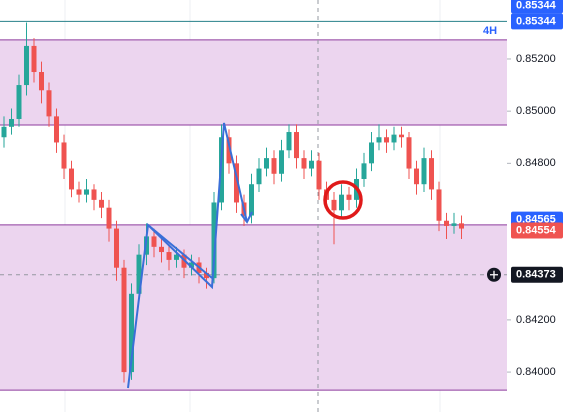 The height and width of the screenshot is (412, 582). Describe the element at coordinates (536, 320) in the screenshot. I see `y-tick-label: 0.84200` at that location.